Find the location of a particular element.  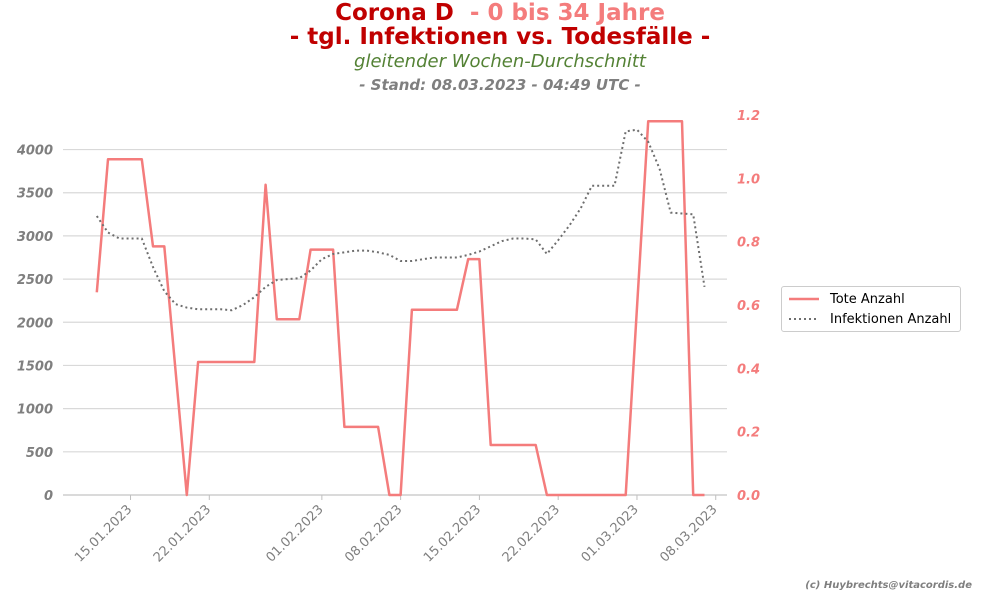

legend-label-tote: Tote Anzahl is located at coordinates (867, 299).